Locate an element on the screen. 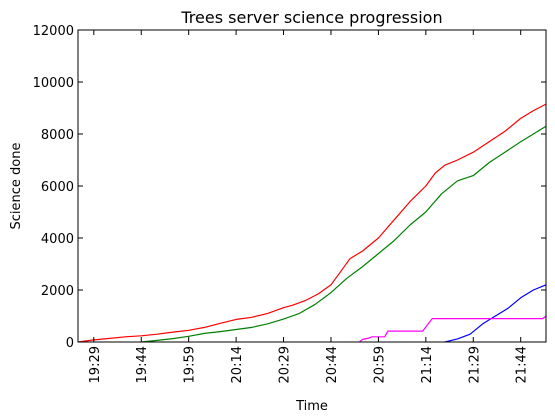 The image size is (555, 417). x-tick-label: 19:44 is located at coordinates (142, 364).